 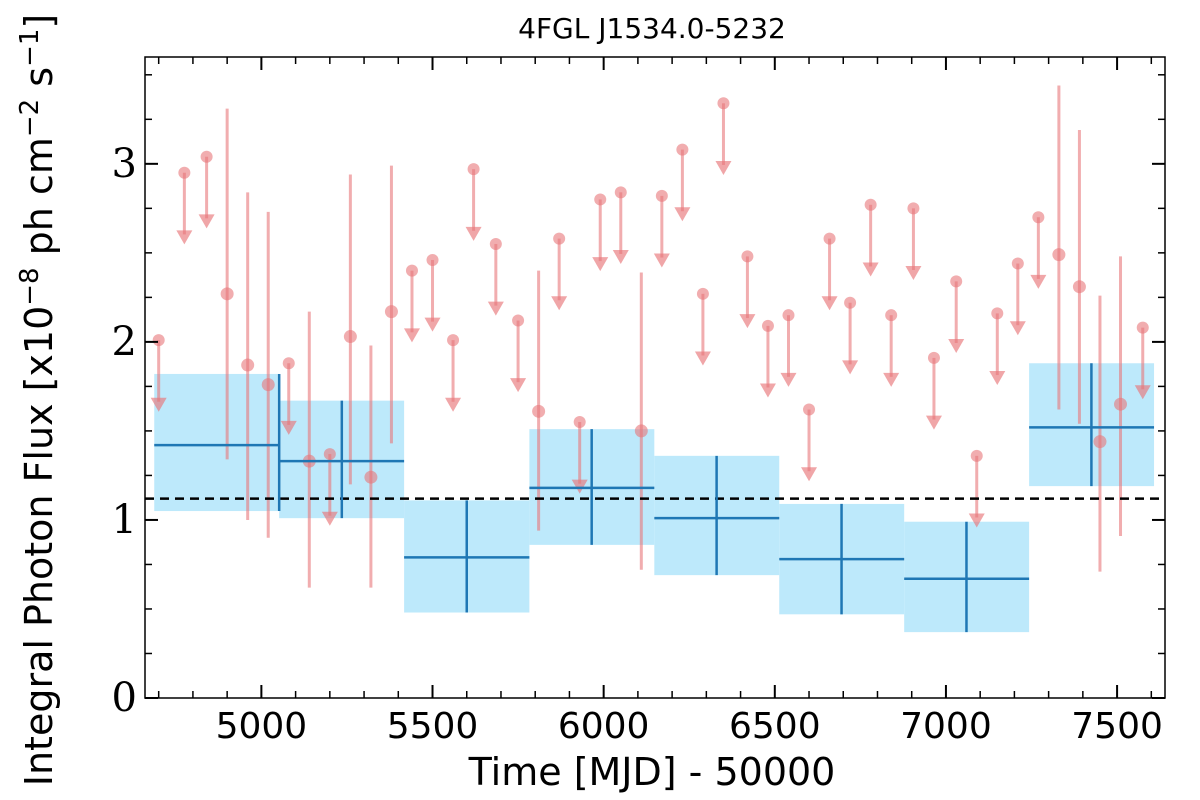 I want to click on chart-title: 4FGL J1534.0-5232, so click(x=652, y=28).